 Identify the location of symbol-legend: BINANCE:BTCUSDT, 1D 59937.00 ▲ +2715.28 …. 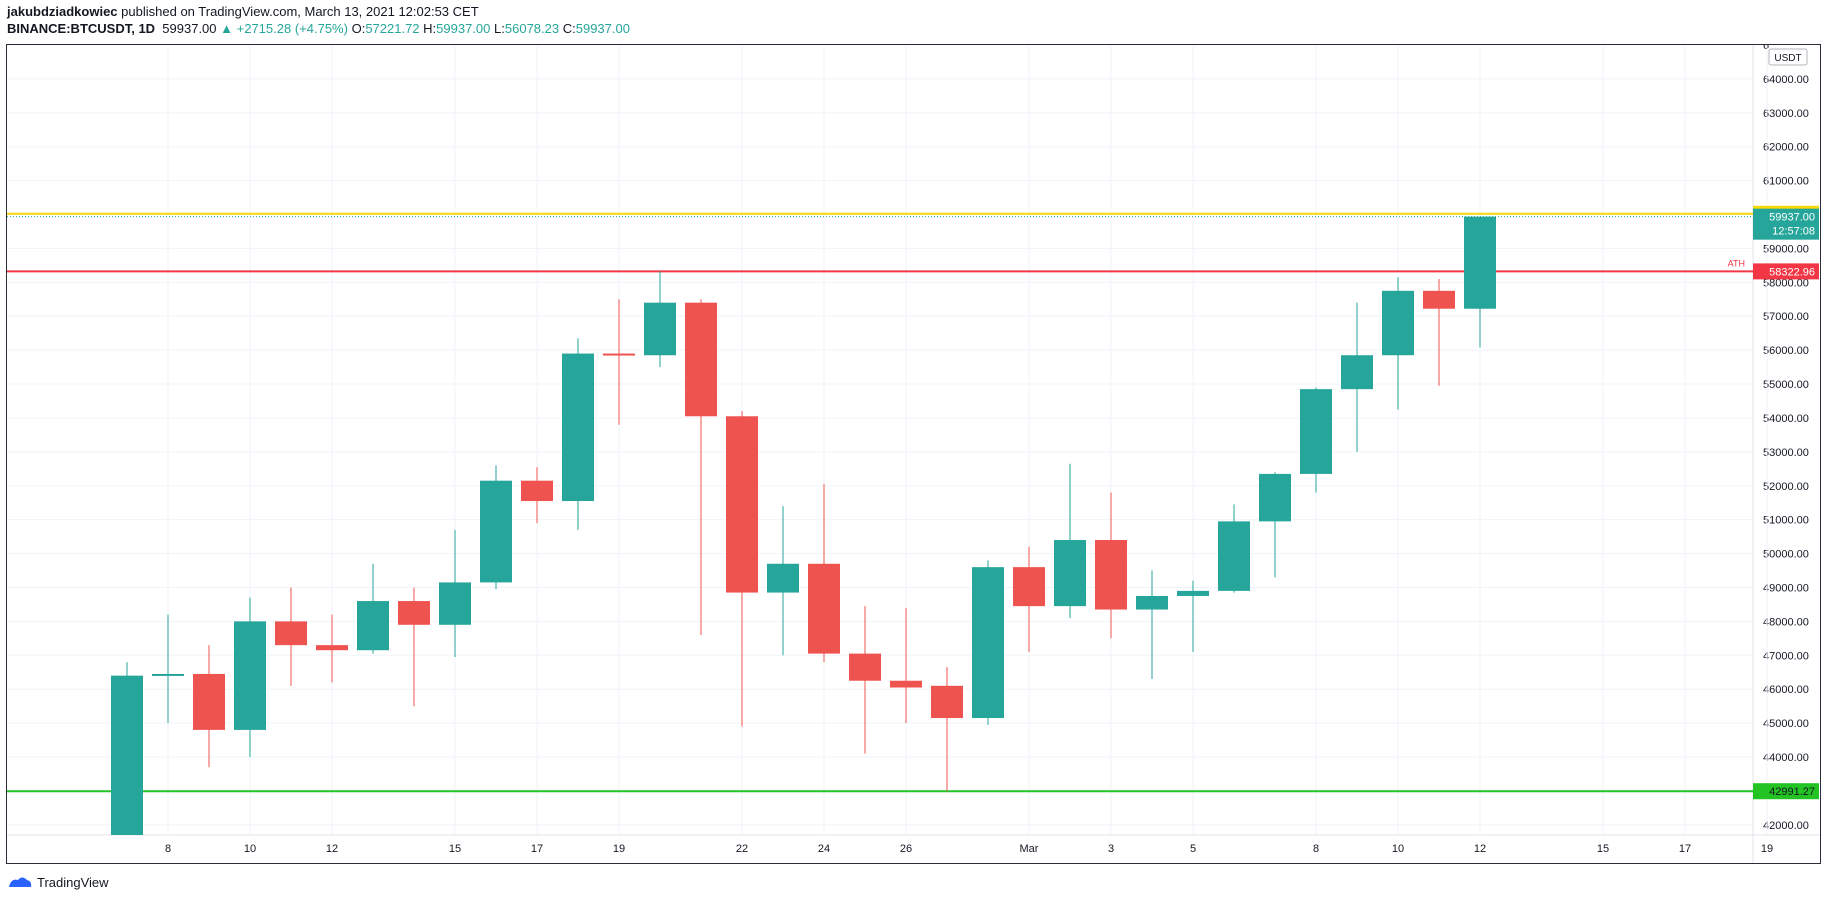
(318, 28).